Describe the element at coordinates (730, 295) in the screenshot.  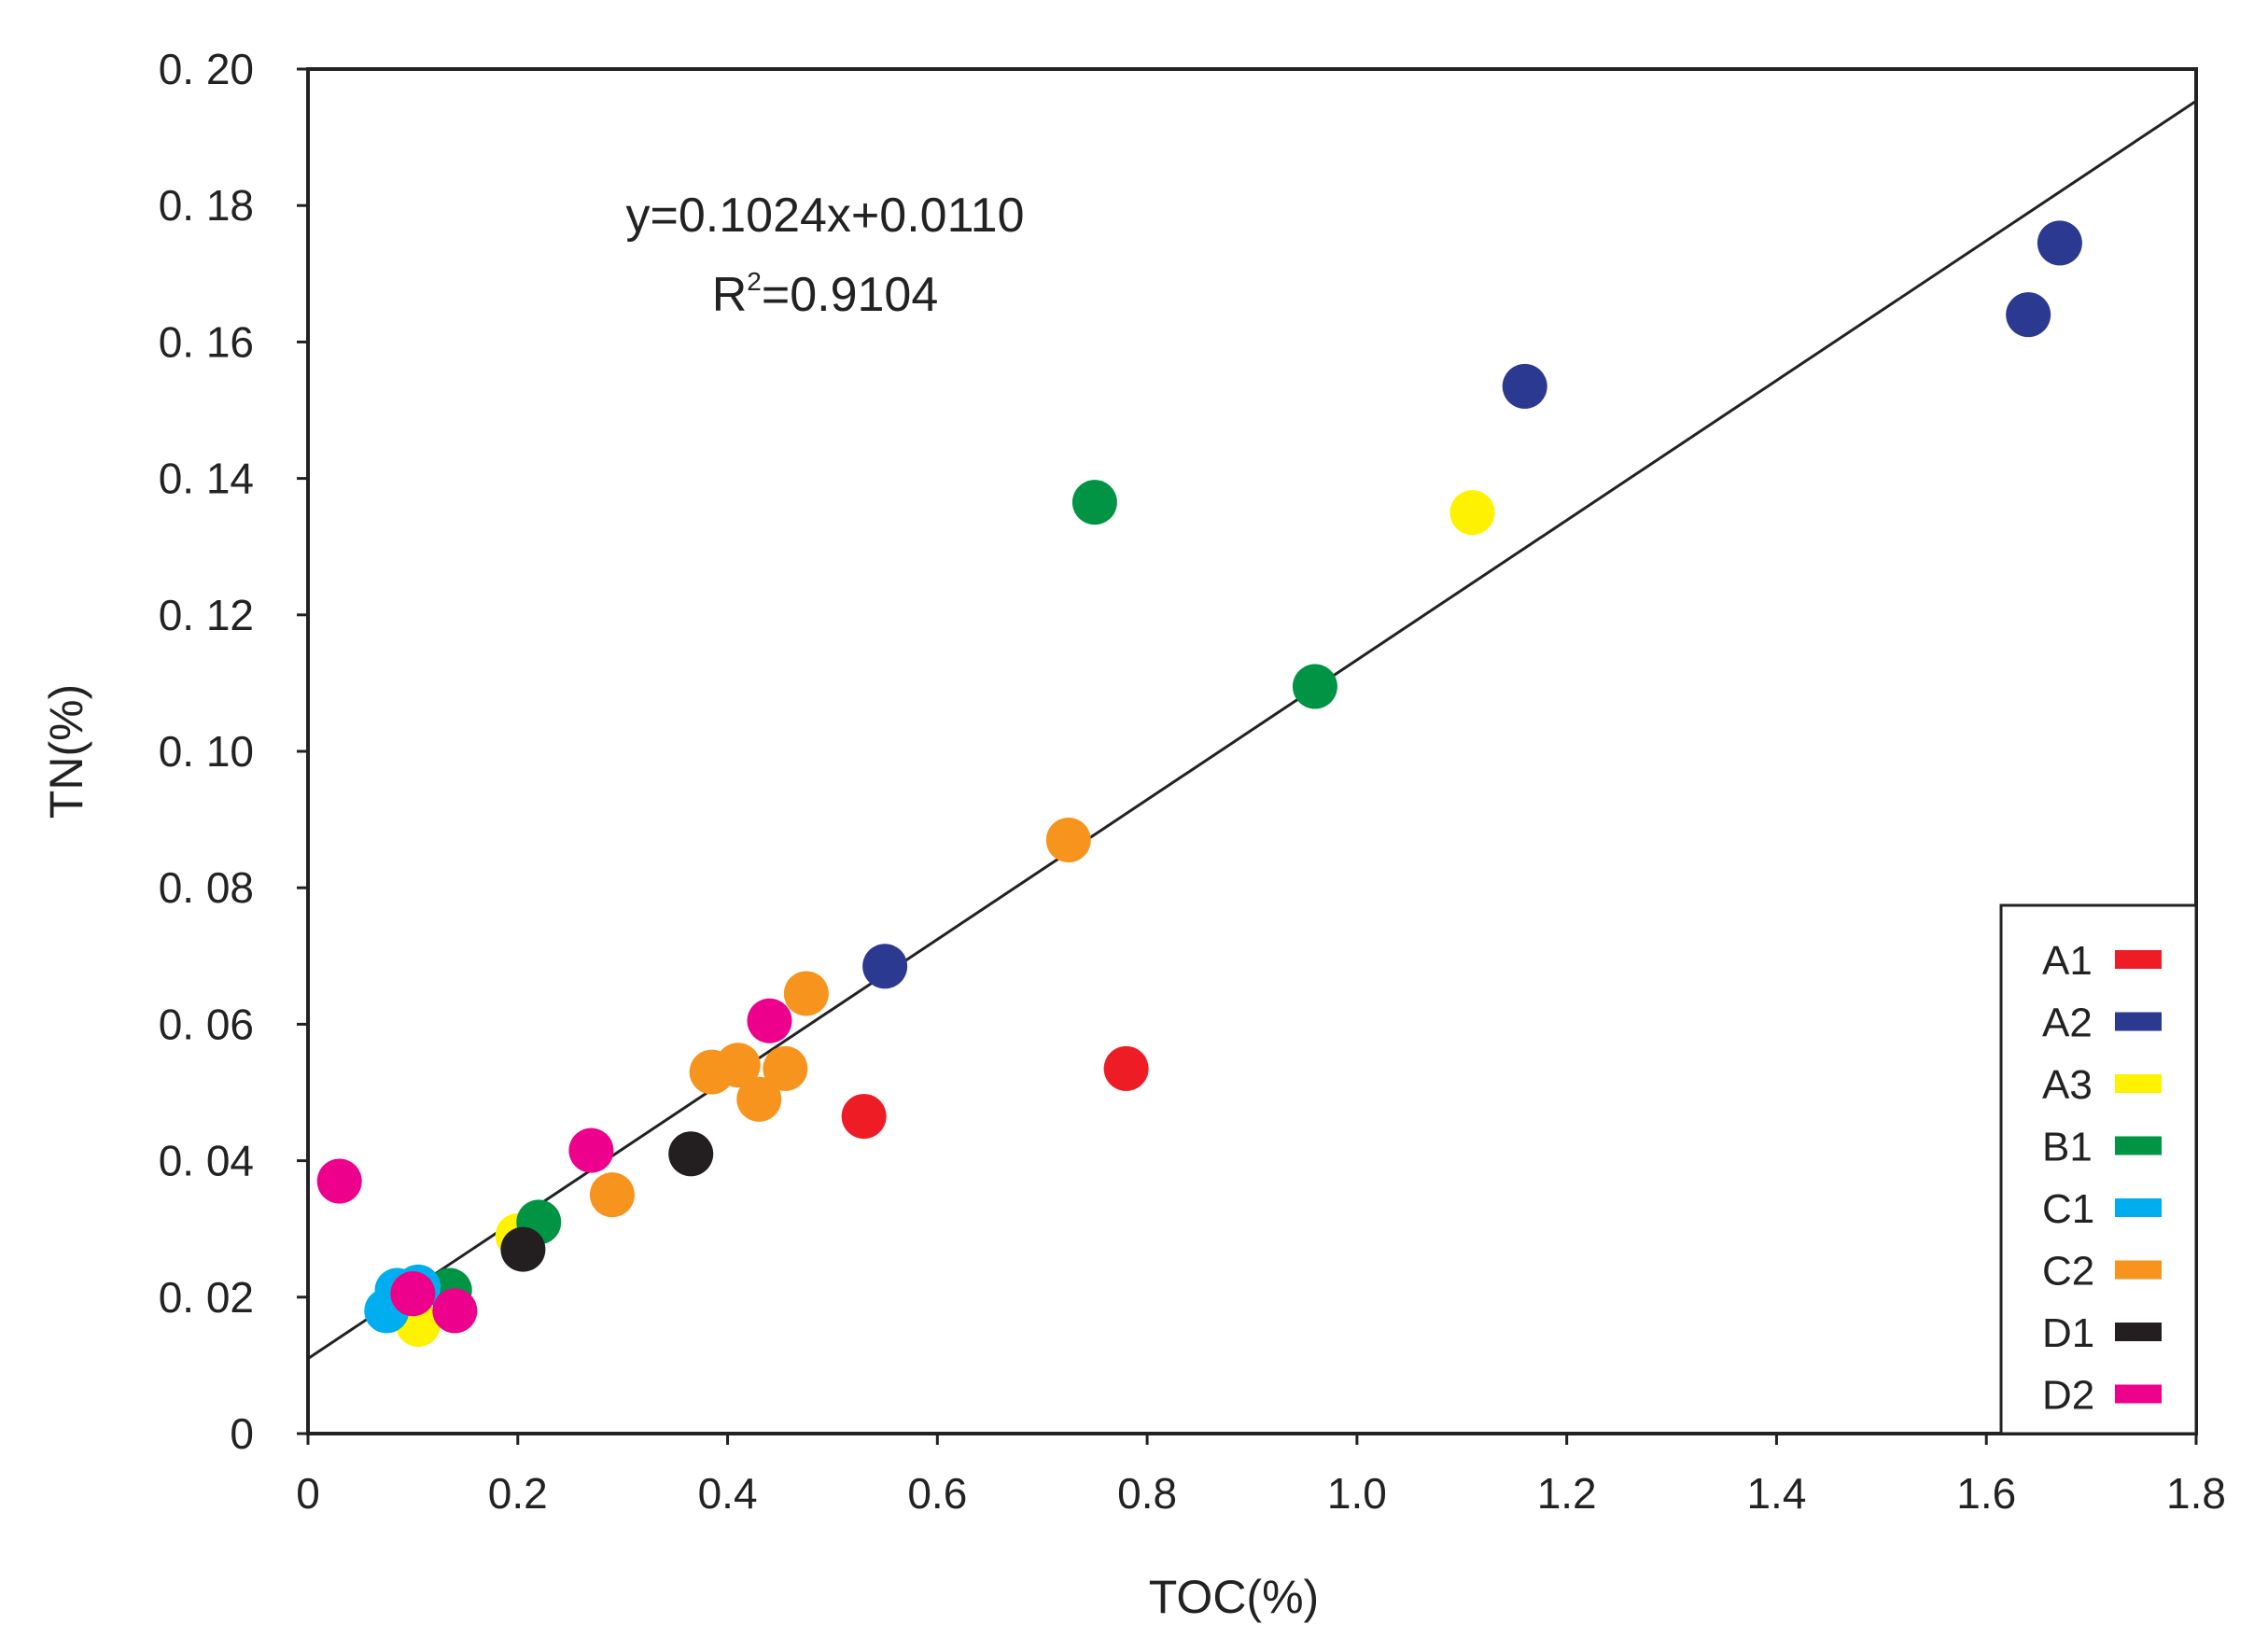
I see `r-squared-symbol: R` at that location.